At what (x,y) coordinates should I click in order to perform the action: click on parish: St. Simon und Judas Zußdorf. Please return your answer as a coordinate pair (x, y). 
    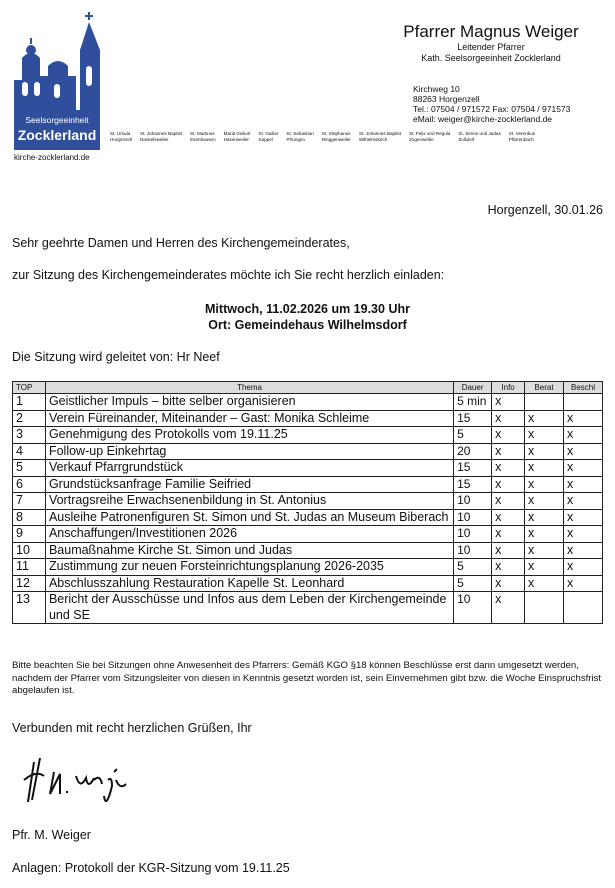
    Looking at the image, I should click on (479, 137).